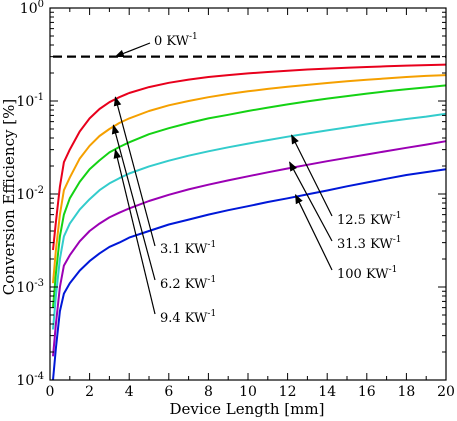  I want to click on annotation-label-base: 6.2 KW, so click(184, 284).